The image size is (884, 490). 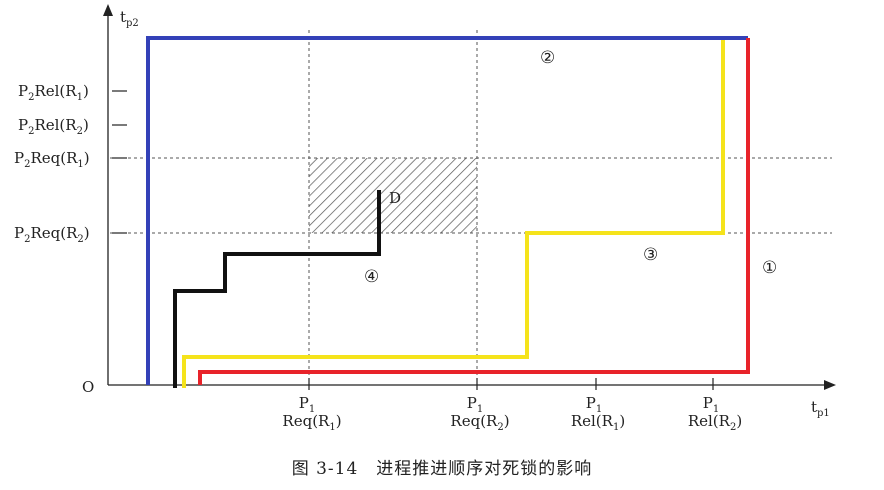 What do you see at coordinates (479, 422) in the screenshot?
I see `x-tick-label-2-bottom: Req(R2)` at bounding box center [479, 422].